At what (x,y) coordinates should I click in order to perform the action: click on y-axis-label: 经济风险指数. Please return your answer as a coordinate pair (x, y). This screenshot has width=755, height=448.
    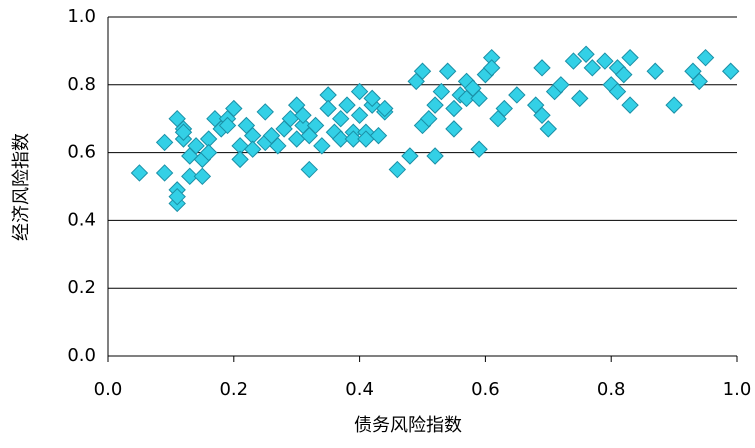
    Looking at the image, I should click on (21, 187).